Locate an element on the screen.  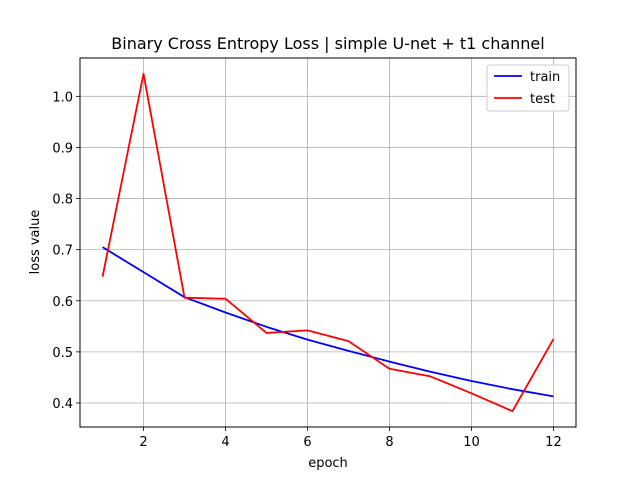
y-tick-label: 0.6 is located at coordinates (62, 302).